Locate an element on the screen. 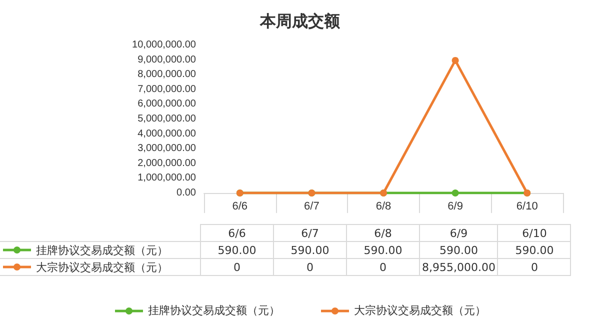 The image size is (600, 326). legend-label: 挂牌协议交易成交额（元） is located at coordinates (100, 250).